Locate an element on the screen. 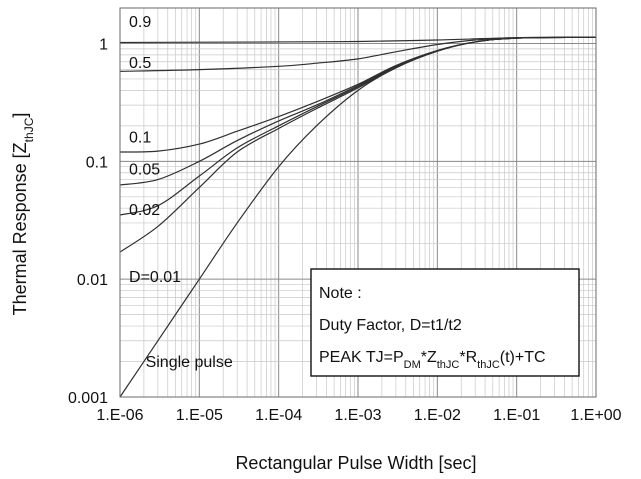  y-tick-label: 1 is located at coordinates (103, 44).